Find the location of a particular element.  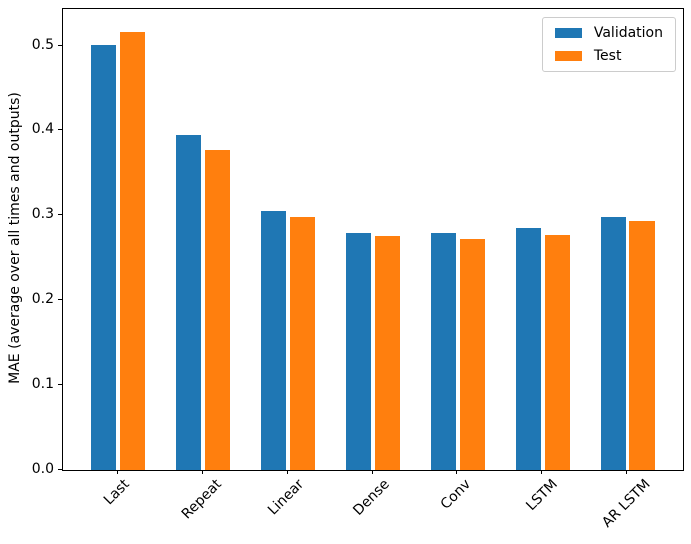

x-tick-label-last: Last is located at coordinates (116, 492).